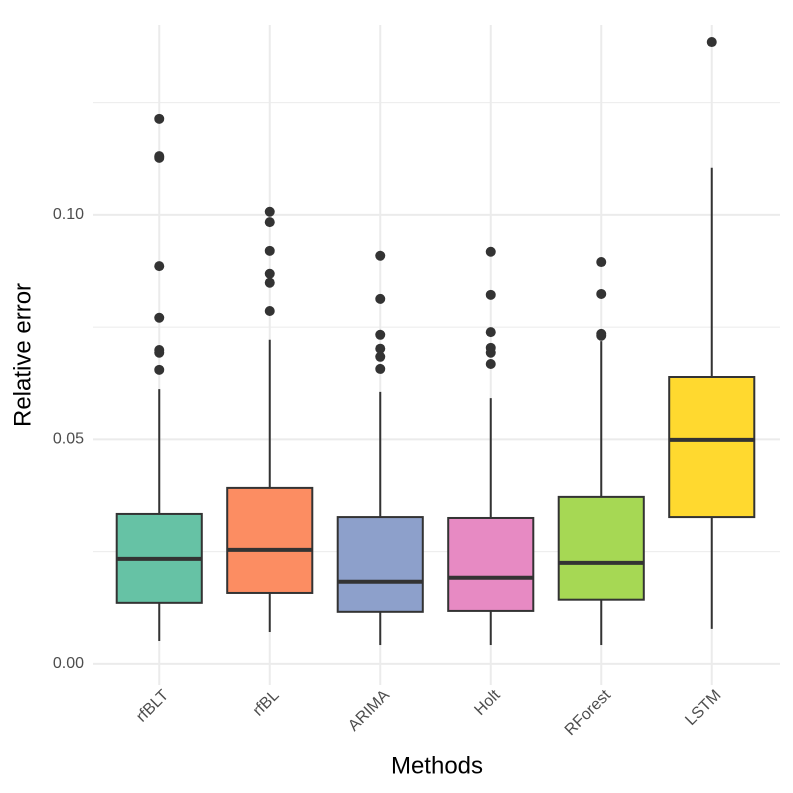 Image resolution: width=793 pixels, height=793 pixels. What do you see at coordinates (266, 703) in the screenshot?
I see `x-tick-label: rfBL` at bounding box center [266, 703].